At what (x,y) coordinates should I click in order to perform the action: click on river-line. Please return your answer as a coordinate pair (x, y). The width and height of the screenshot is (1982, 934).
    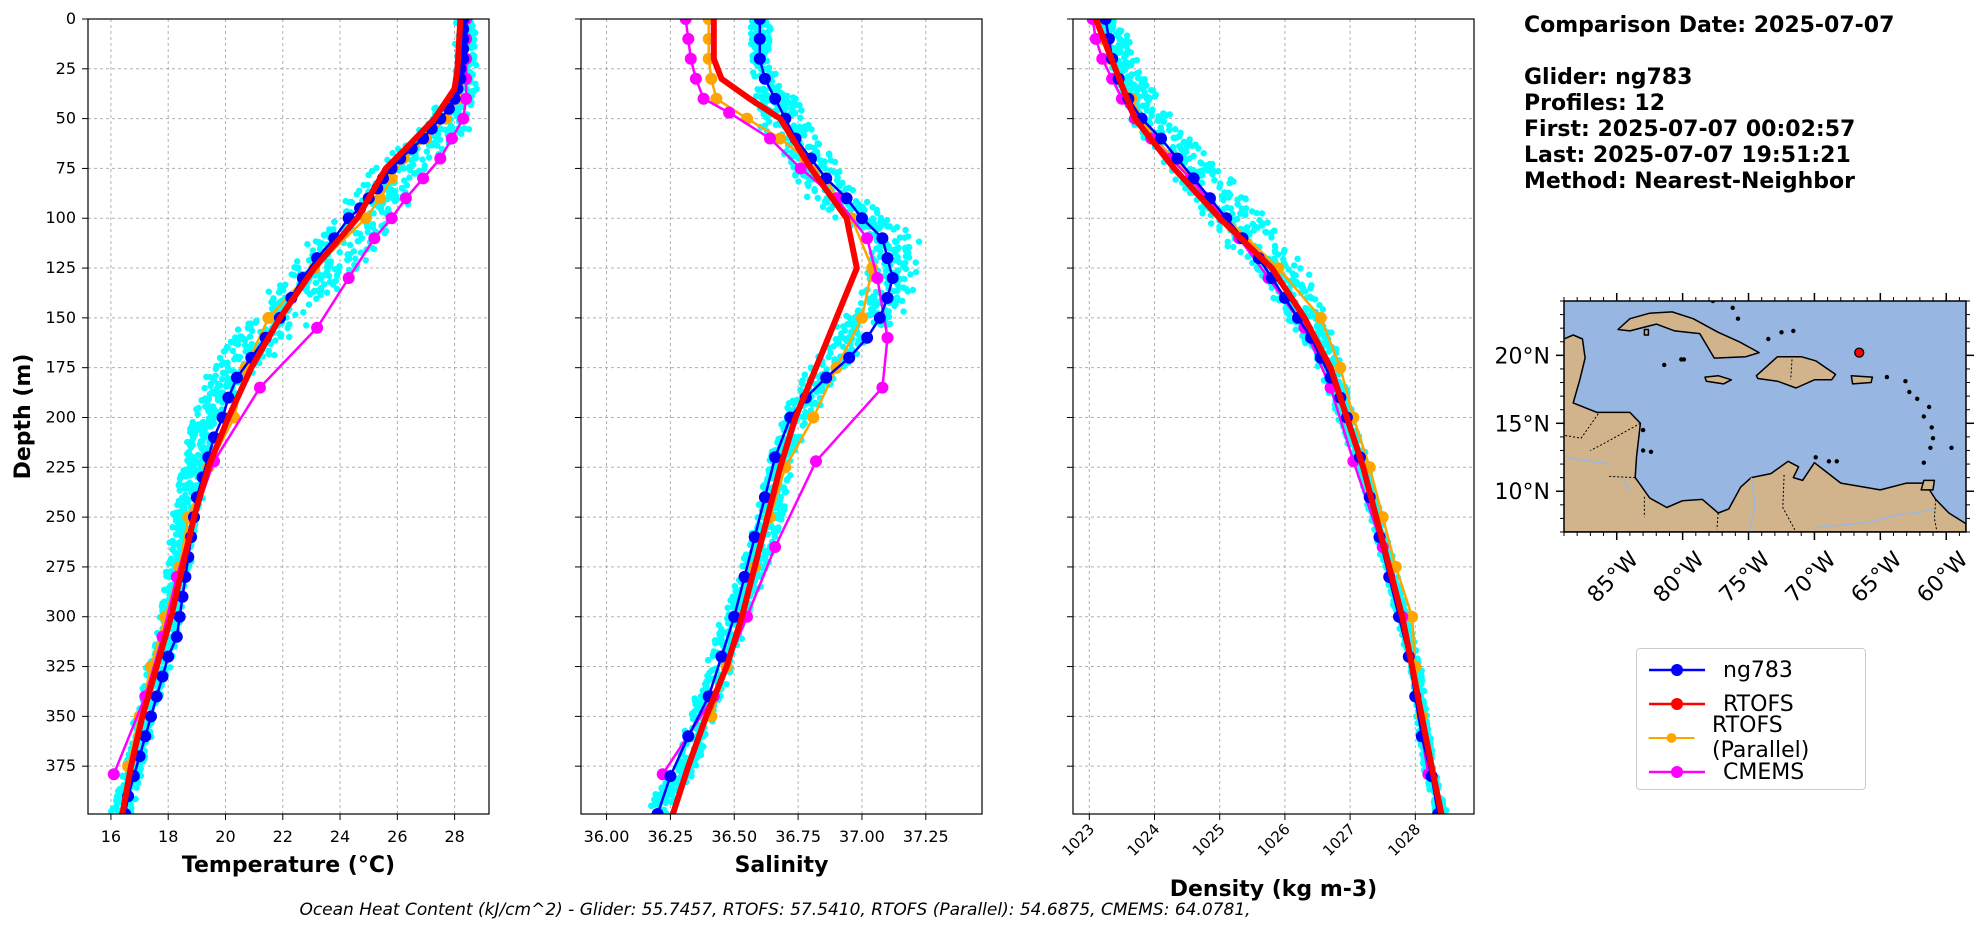
    Looking at the image, I should click on (1626, 484).